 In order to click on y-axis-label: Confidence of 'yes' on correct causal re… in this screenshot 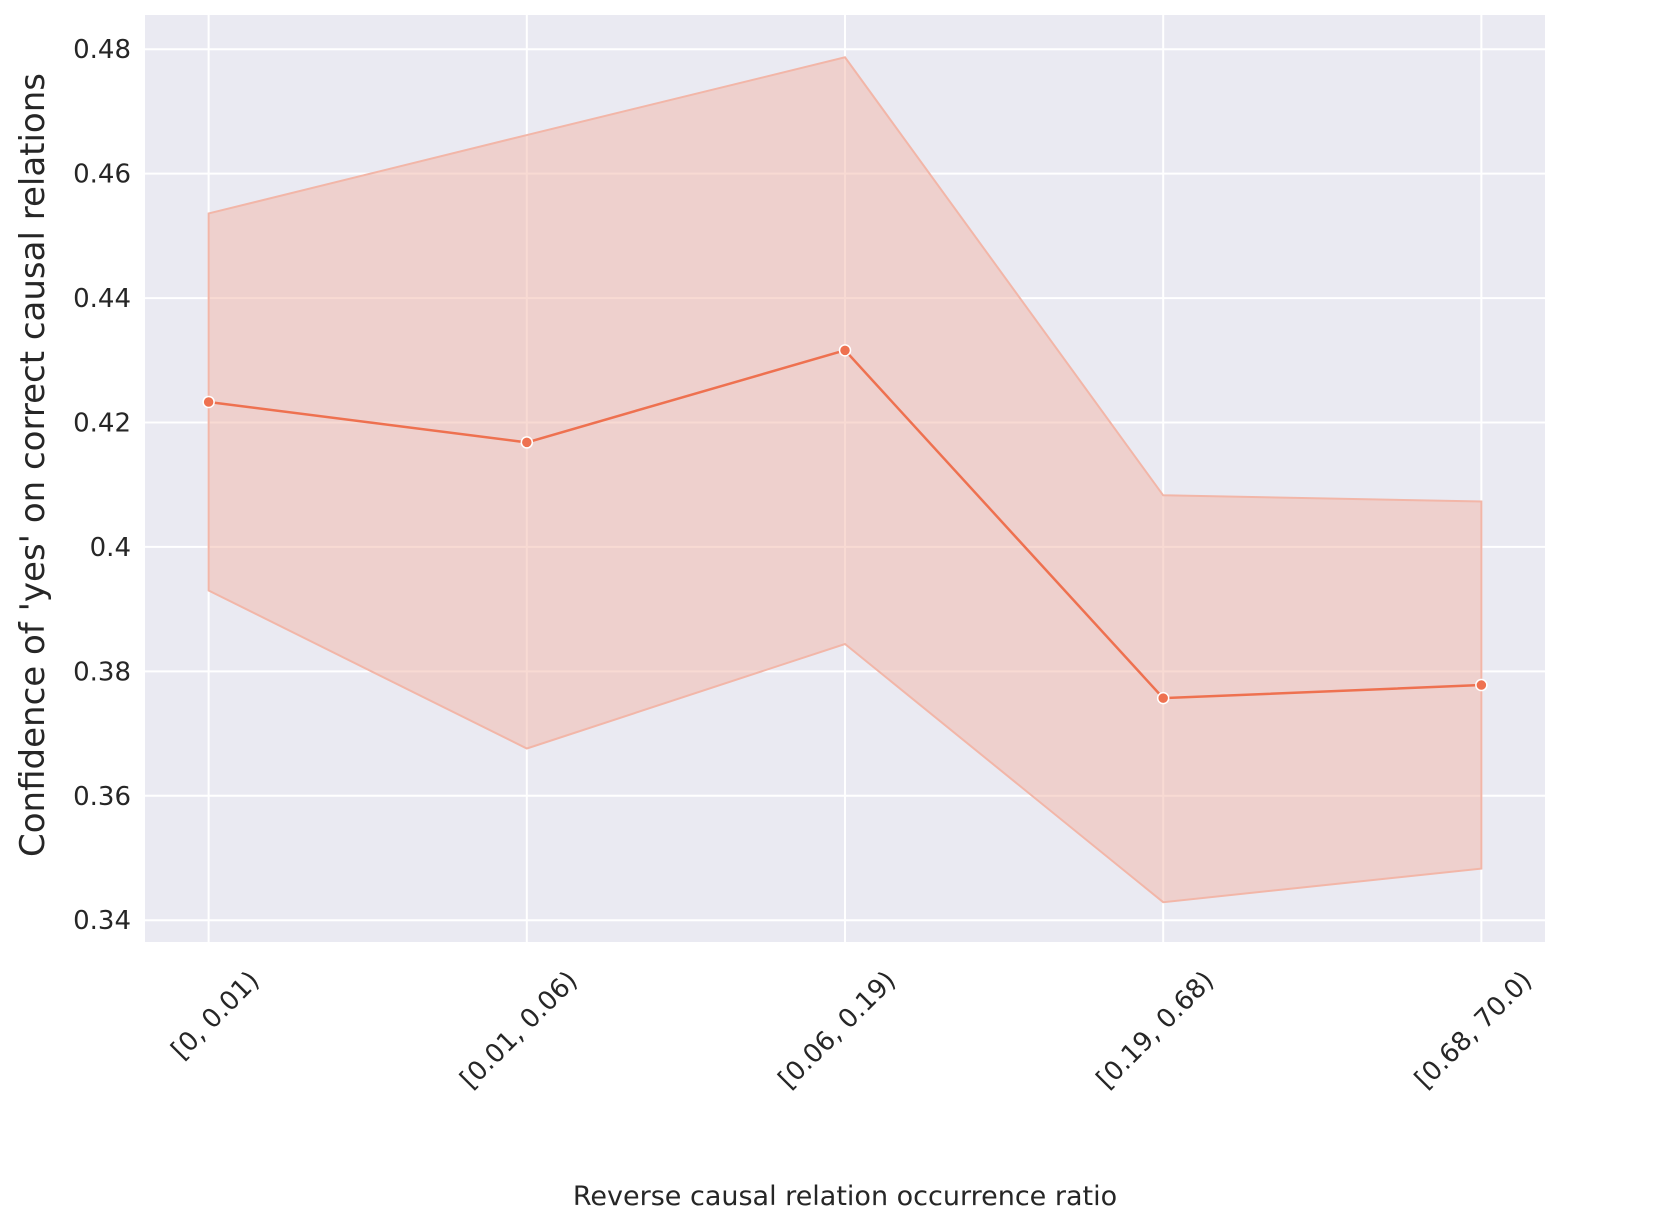, I will do `click(33, 465)`.